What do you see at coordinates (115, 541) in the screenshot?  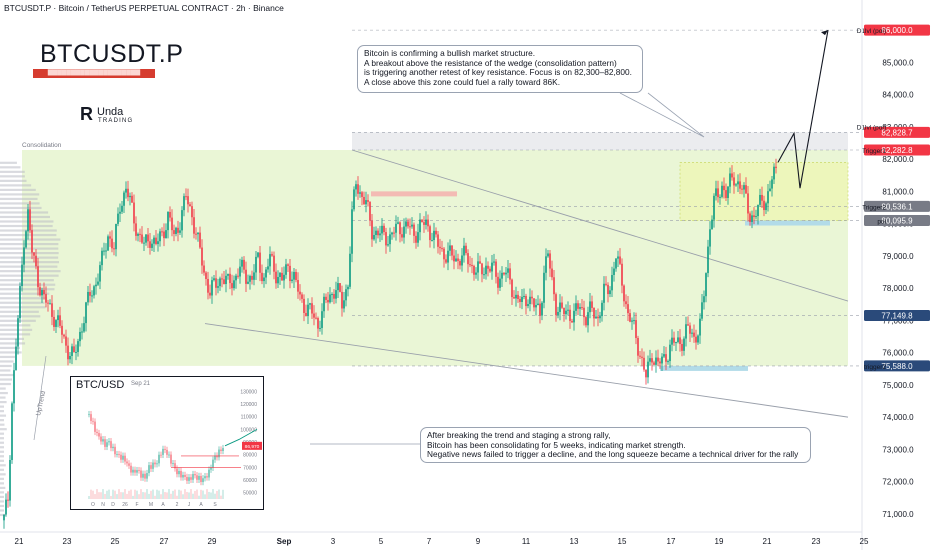 I see `x-tick-label: 25` at bounding box center [115, 541].